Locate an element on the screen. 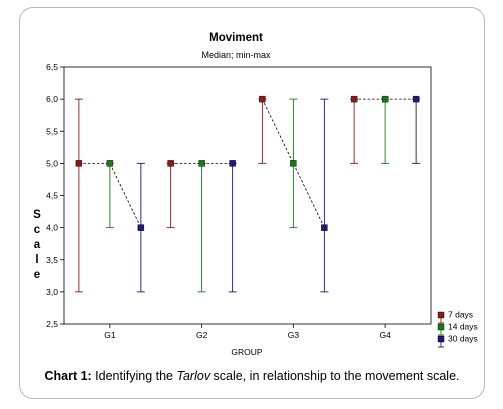  x-tick-label: G3 is located at coordinates (294, 335).